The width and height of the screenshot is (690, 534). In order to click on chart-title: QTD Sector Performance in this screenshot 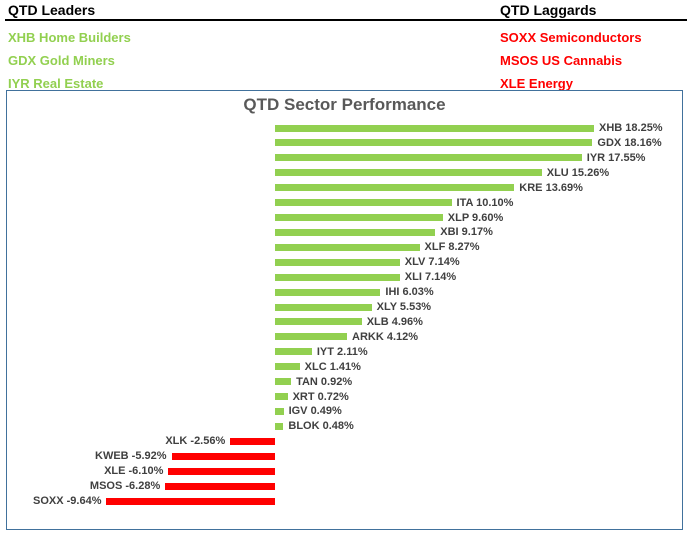, I will do `click(344, 104)`.